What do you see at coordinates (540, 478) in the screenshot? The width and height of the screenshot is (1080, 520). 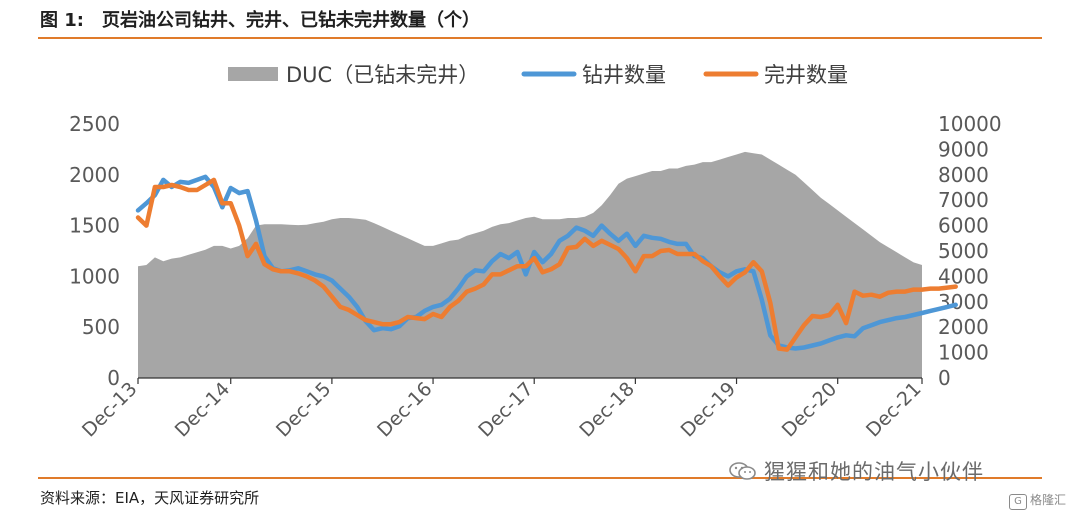 I see `bottom-divider` at bounding box center [540, 478].